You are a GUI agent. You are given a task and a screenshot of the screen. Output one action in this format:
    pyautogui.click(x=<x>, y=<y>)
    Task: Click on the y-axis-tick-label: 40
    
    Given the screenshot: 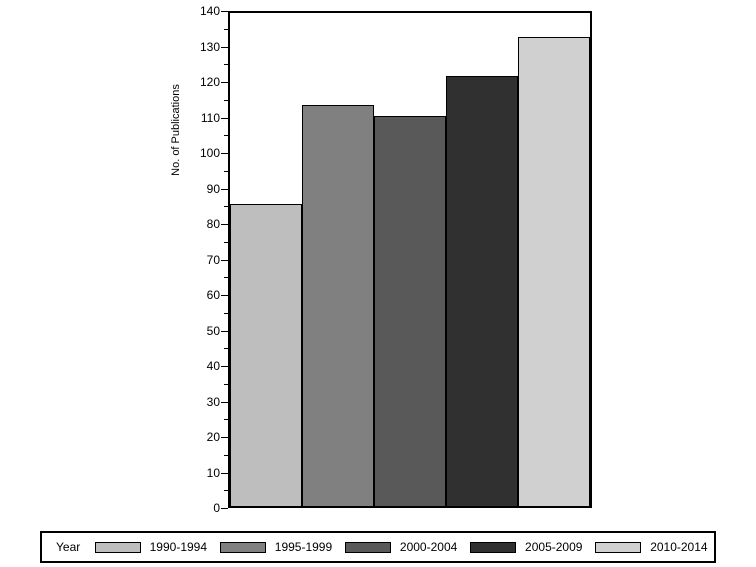 What is the action you would take?
    pyautogui.click(x=213, y=366)
    